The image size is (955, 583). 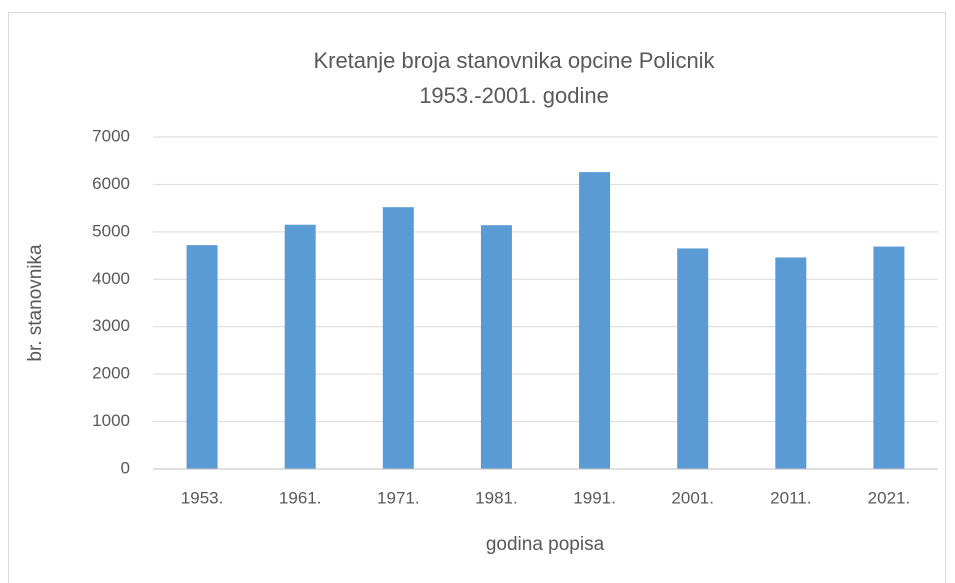 I want to click on y-axis-title: br. stanovnika, so click(x=35, y=303).